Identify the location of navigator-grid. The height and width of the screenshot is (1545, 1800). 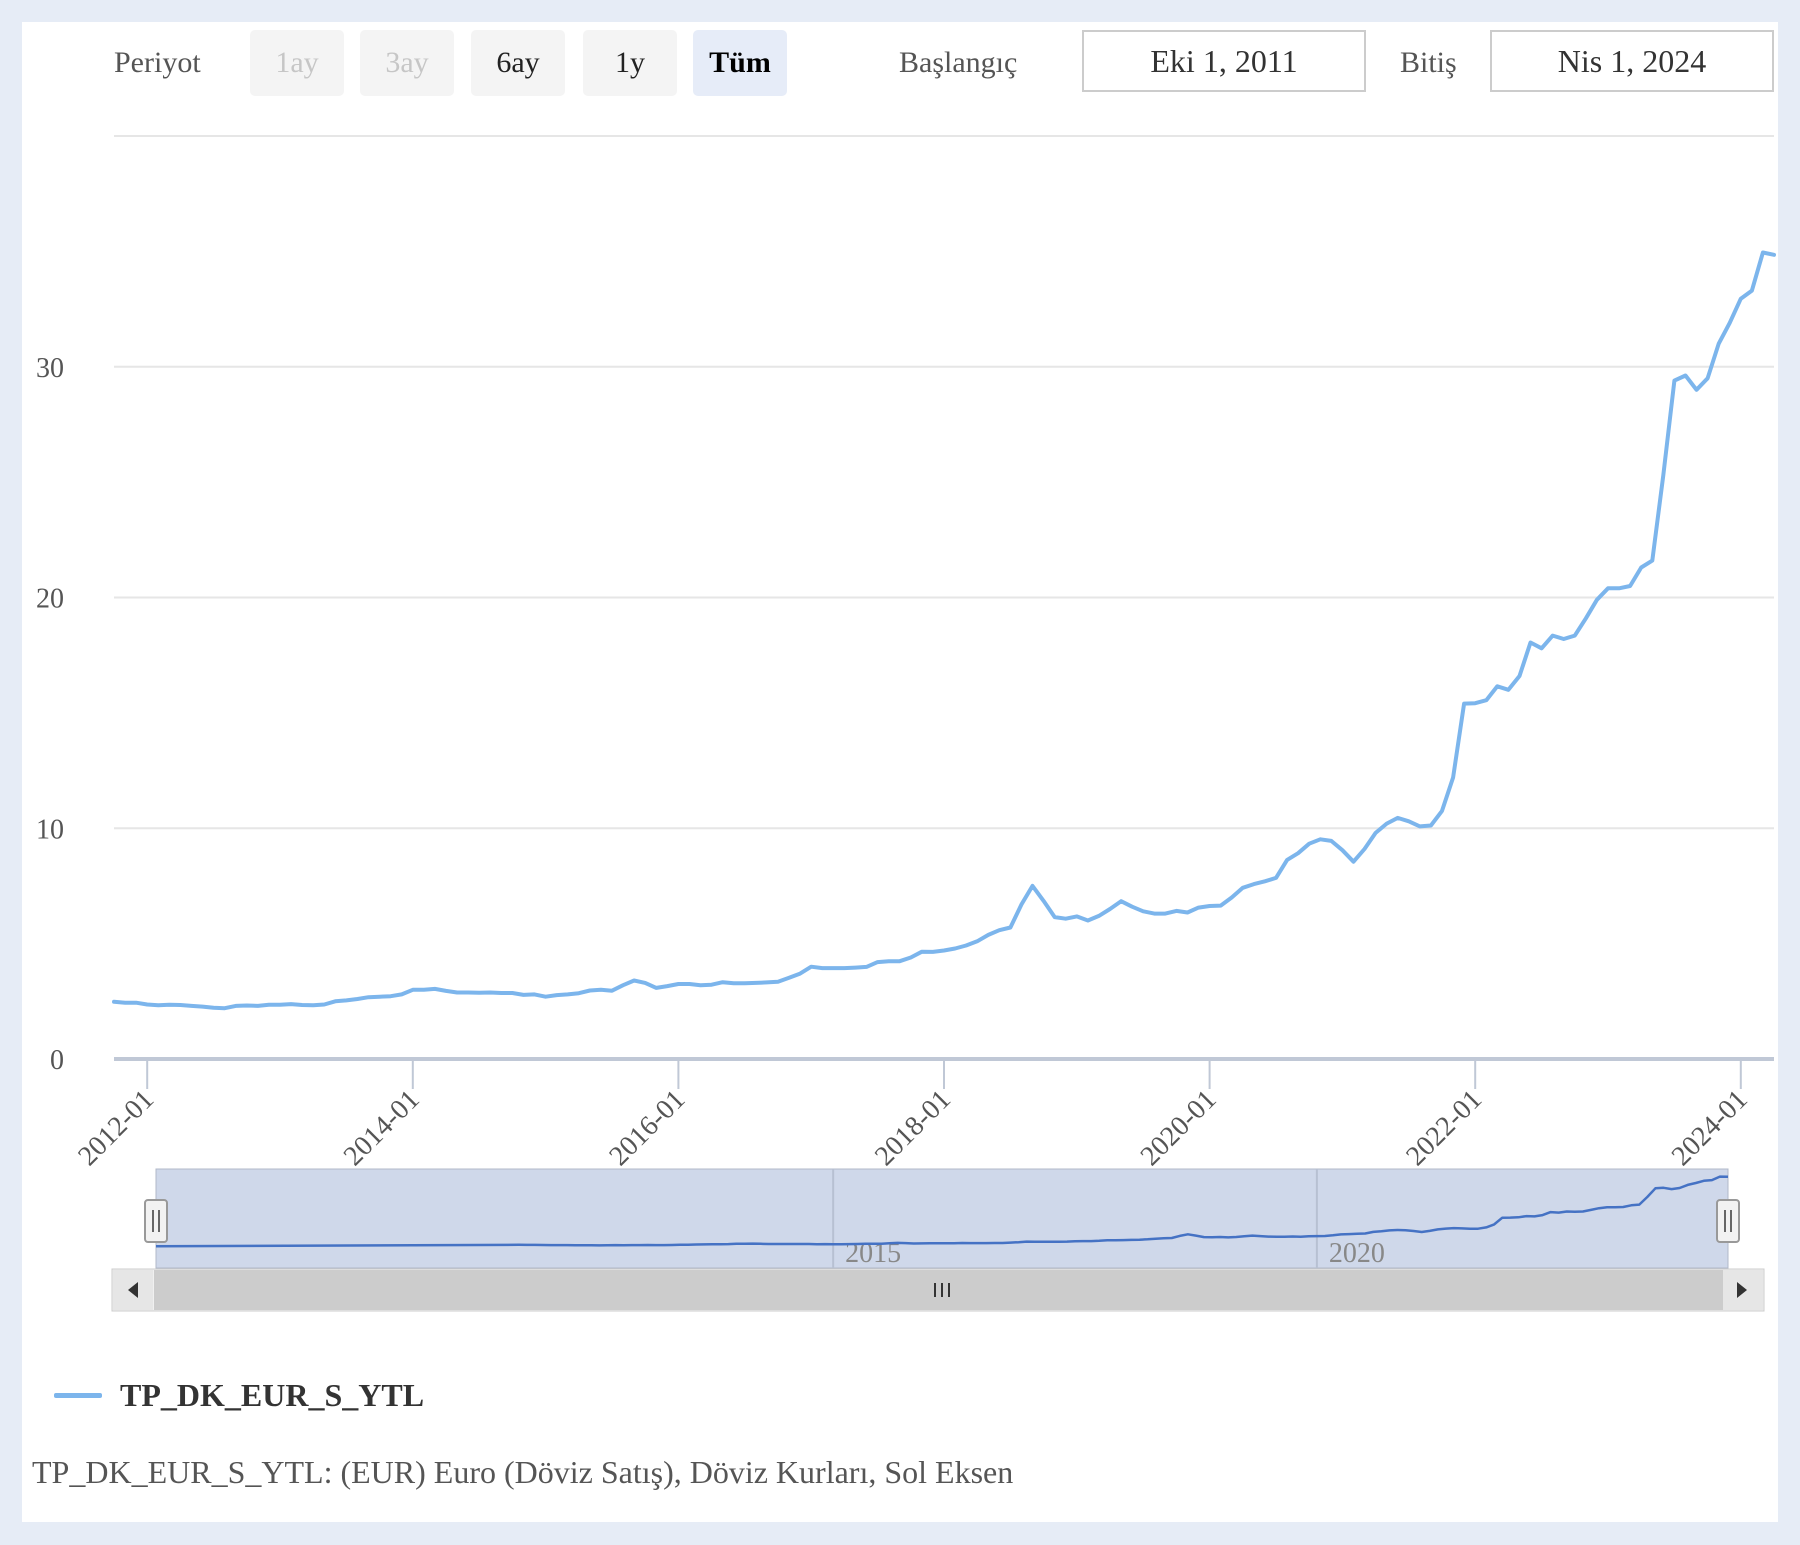
(1075, 1218).